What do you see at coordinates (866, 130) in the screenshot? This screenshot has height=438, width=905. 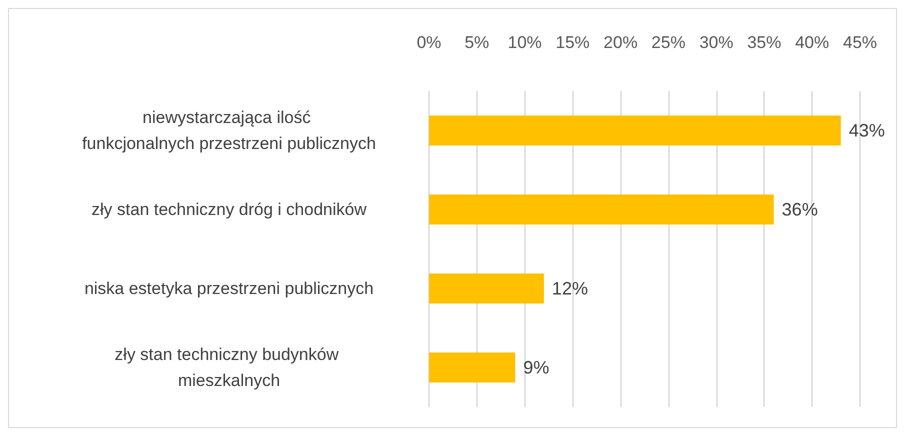 I see `data-label: 43%` at bounding box center [866, 130].